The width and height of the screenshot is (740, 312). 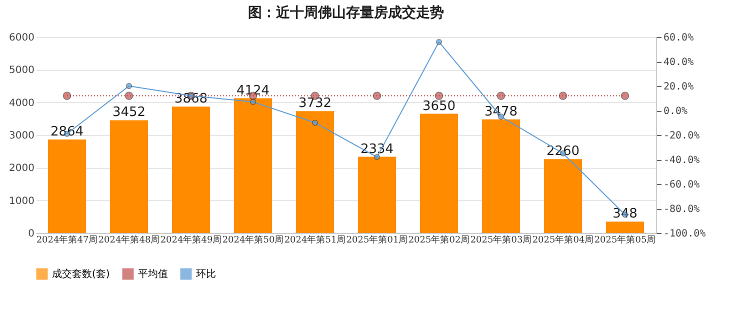 I want to click on x-tick-label: 2024年第51周, so click(x=315, y=240).